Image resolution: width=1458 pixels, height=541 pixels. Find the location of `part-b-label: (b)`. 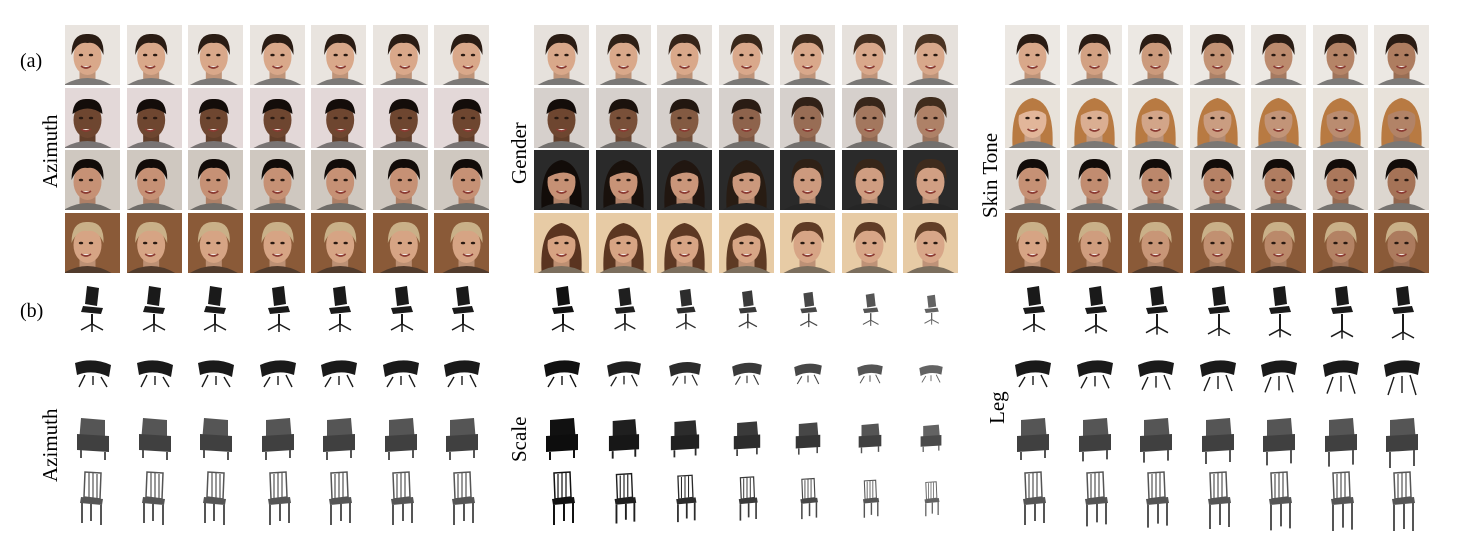

part-b-label: (b) is located at coordinates (32, 311).